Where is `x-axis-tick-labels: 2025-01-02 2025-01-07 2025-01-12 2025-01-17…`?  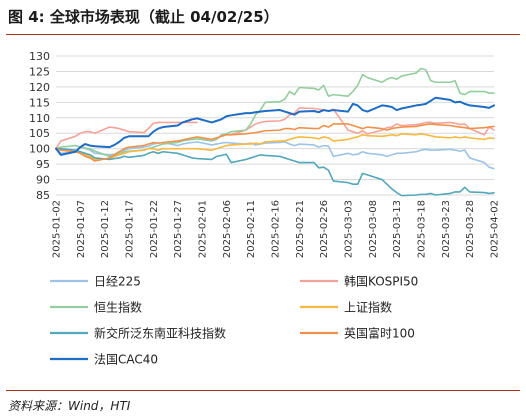 x-axis-tick-labels: 2025-01-02 2025-01-07 2025-01-12 2025-01-17… is located at coordinates (276, 229).